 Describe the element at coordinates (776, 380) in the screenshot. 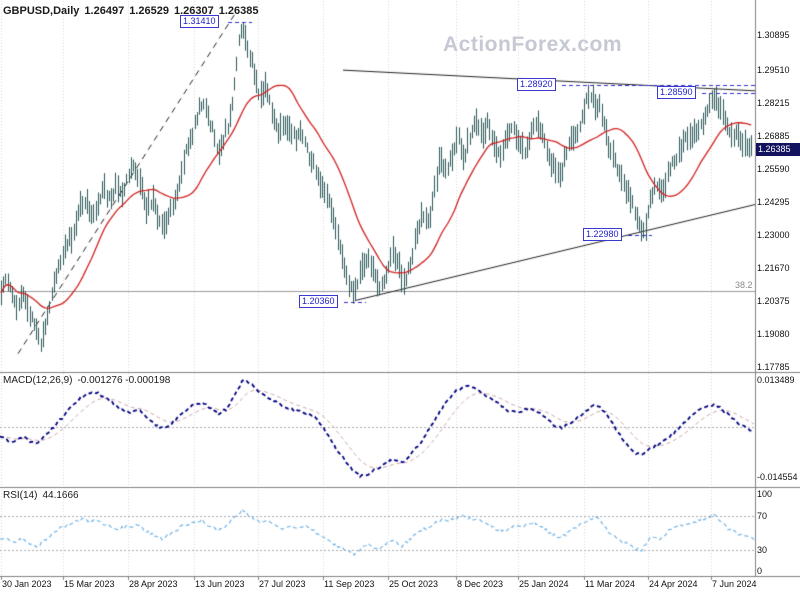

I see `macd-axis-label: 0.013489` at that location.